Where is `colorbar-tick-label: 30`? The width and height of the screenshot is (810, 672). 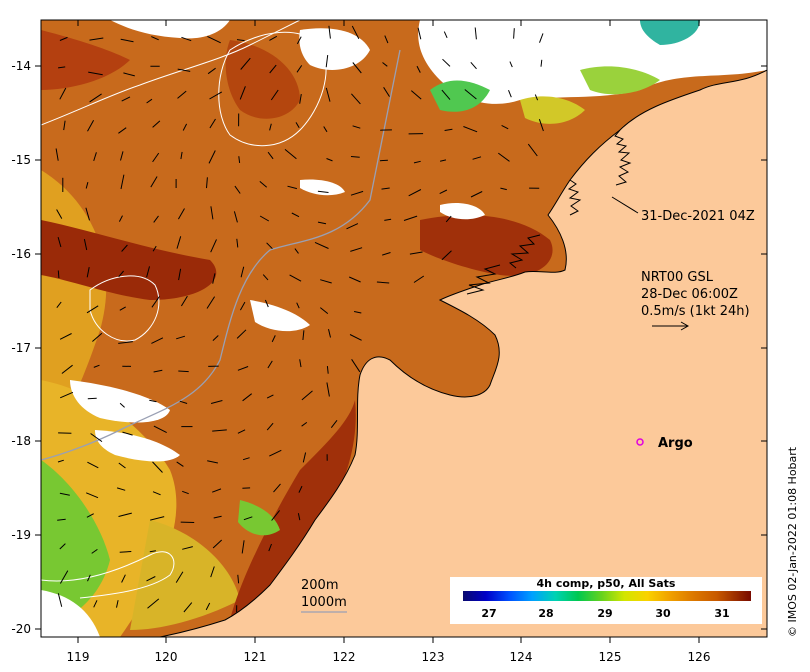
colorbar-tick-label: 30 is located at coordinates (663, 613).